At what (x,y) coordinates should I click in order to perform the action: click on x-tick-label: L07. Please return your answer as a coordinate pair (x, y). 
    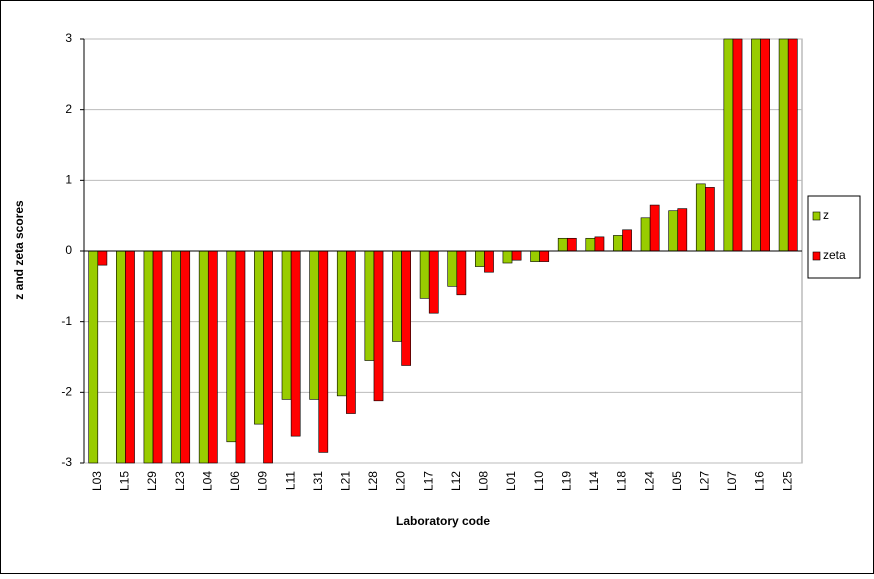
    Looking at the image, I should click on (732, 481).